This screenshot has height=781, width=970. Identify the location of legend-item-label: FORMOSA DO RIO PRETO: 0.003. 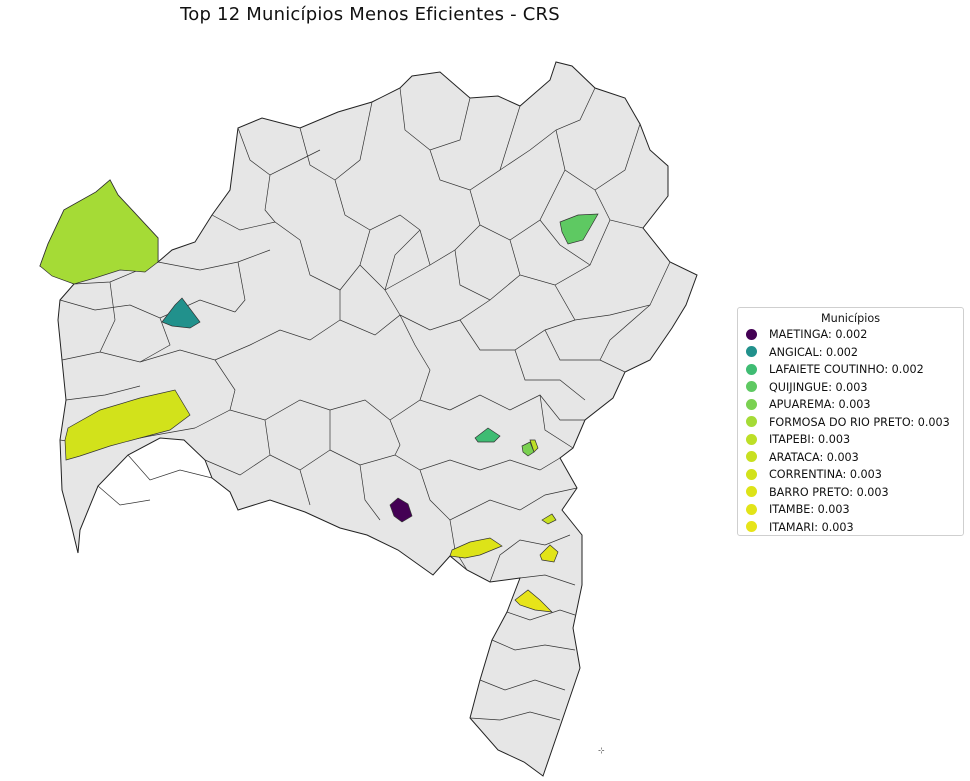
(859, 422).